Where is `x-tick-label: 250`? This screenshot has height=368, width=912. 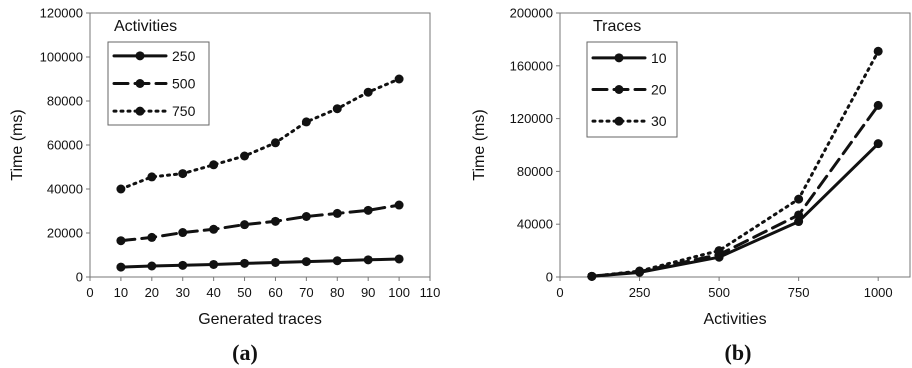 x-tick-label: 250 is located at coordinates (640, 292).